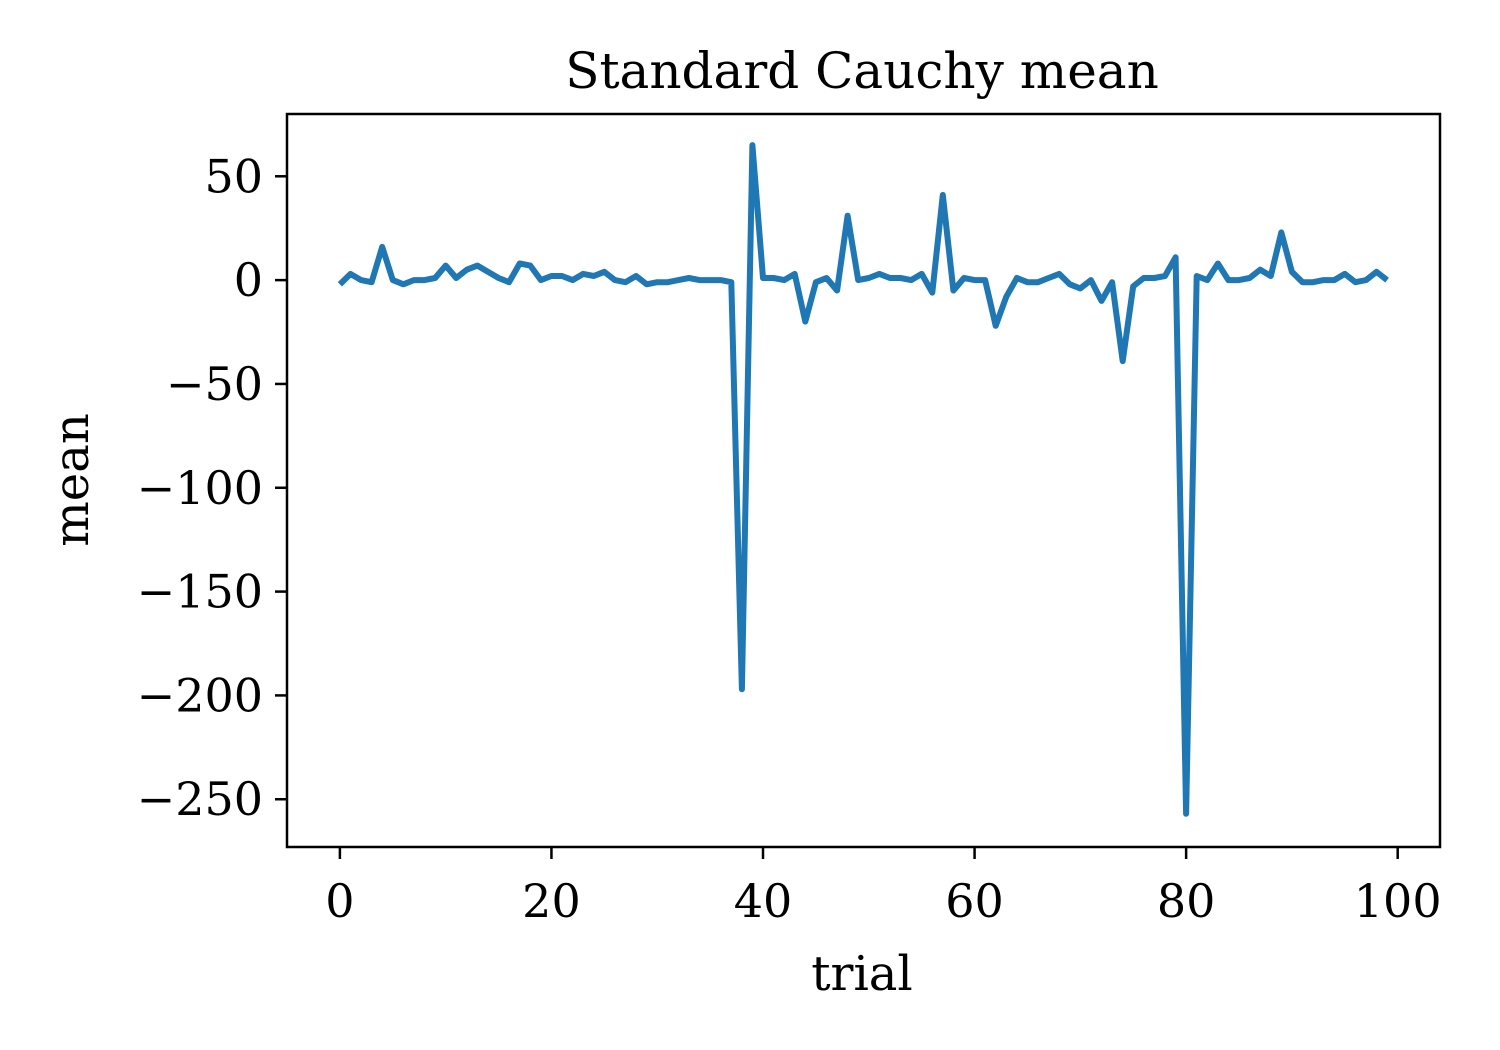 This screenshot has width=1500, height=1050. I want to click on x-tick-label: 0, so click(339, 901).